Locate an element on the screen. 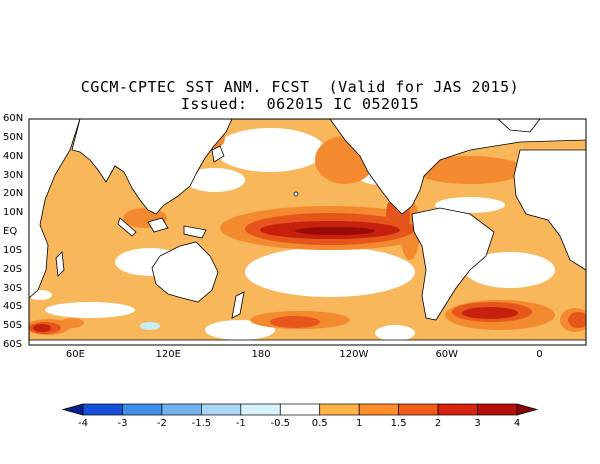  lat-label: 50S is located at coordinates (13, 326).